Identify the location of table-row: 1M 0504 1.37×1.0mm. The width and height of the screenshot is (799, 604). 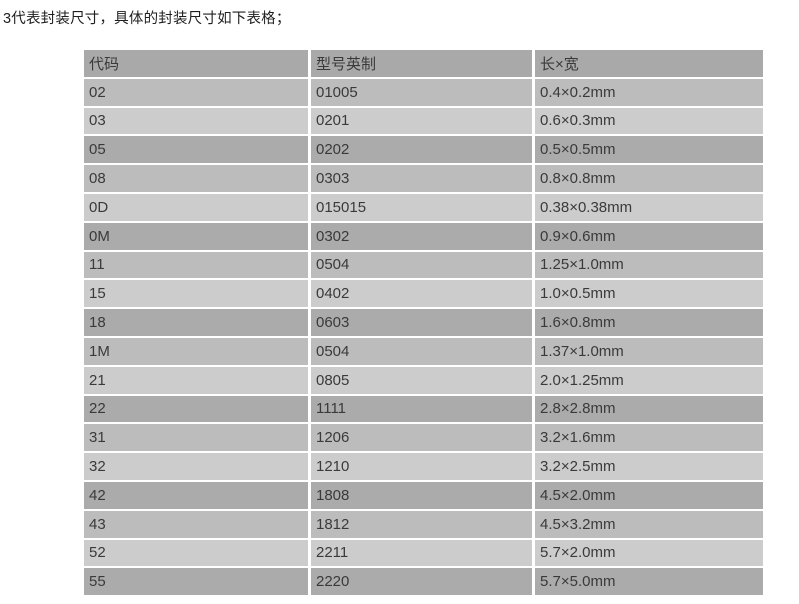
(423, 352).